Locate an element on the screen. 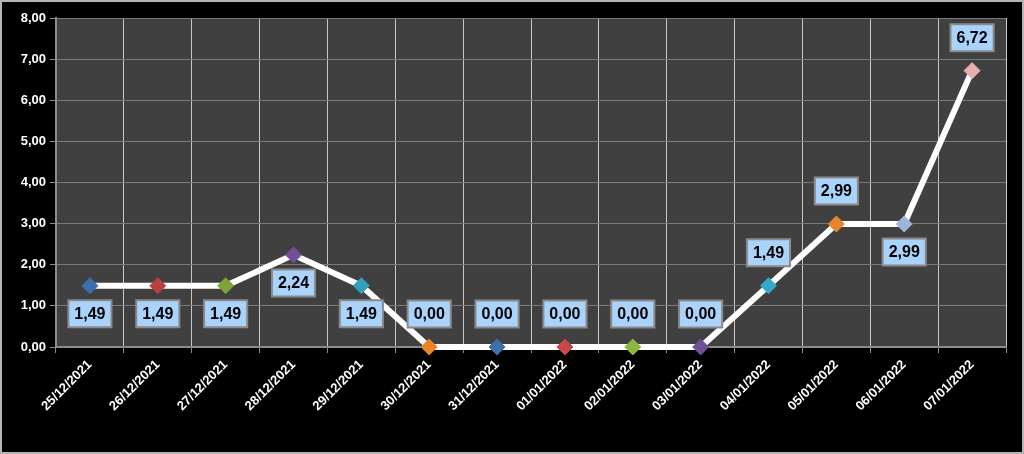  y-tick-label: 3,00 is located at coordinates (33, 223).